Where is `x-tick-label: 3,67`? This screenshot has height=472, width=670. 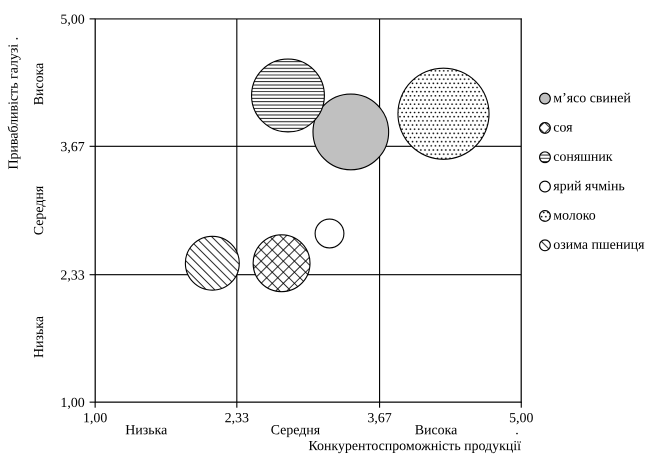
x-tick-label: 3,67 is located at coordinates (380, 418).